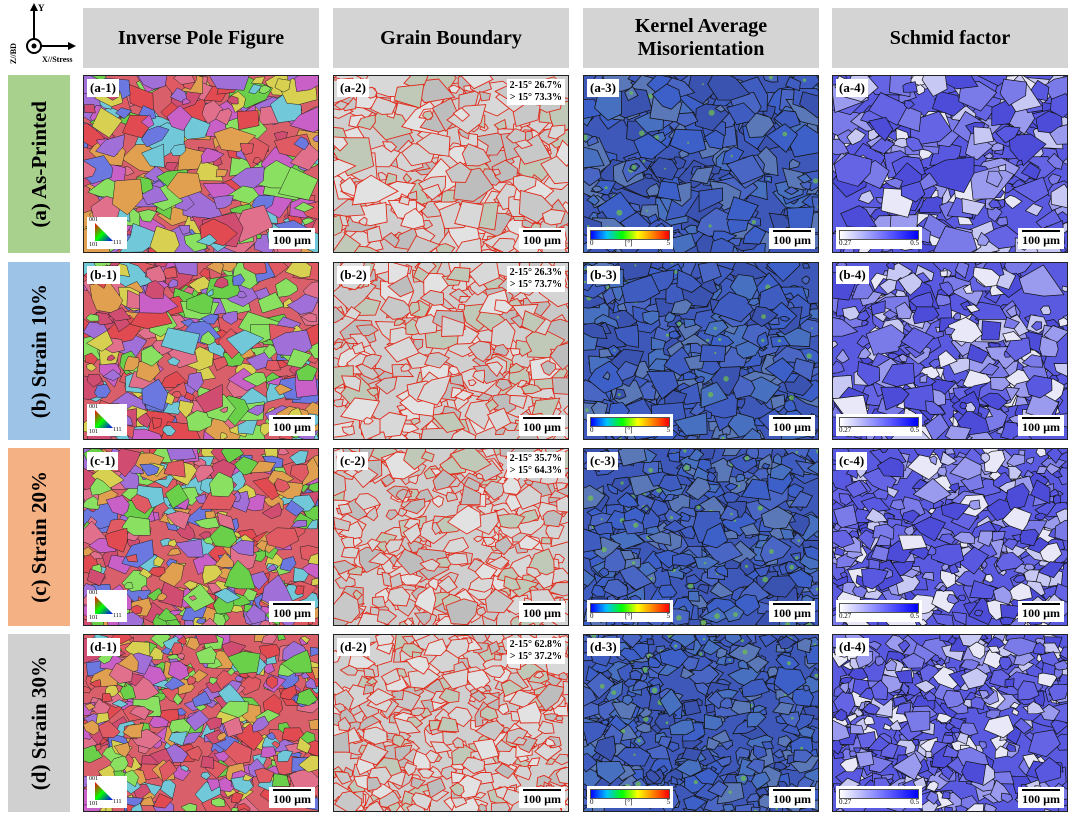 This screenshot has height=820, width=1080. Describe the element at coordinates (201, 38) in the screenshot. I see `column-header: Inverse Pole Figure` at that location.